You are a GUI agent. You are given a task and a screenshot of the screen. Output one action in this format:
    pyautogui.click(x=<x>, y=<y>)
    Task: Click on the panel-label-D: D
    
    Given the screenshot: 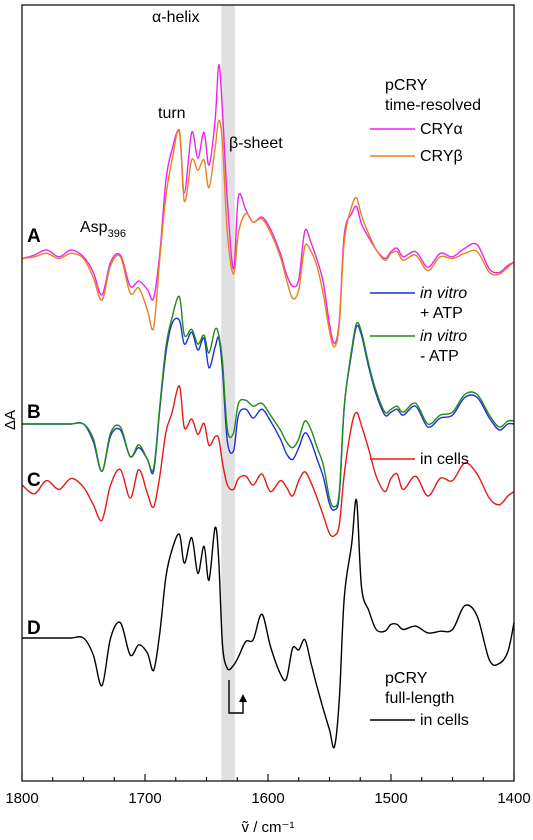 What is the action you would take?
    pyautogui.click(x=34, y=628)
    